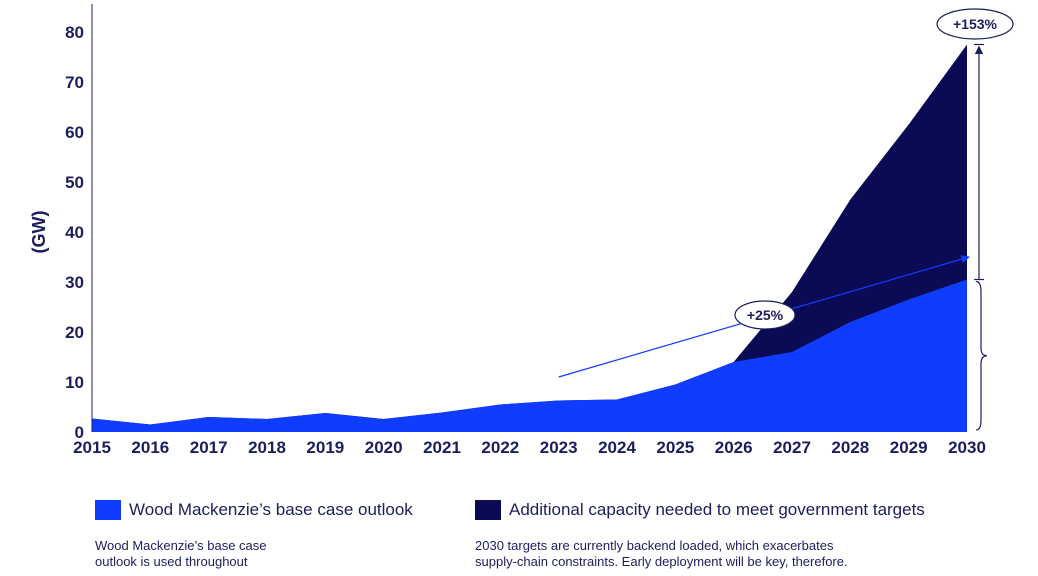 The width and height of the screenshot is (1038, 576). I want to click on note-left-line-2: outlook is used throughout, so click(171, 561).